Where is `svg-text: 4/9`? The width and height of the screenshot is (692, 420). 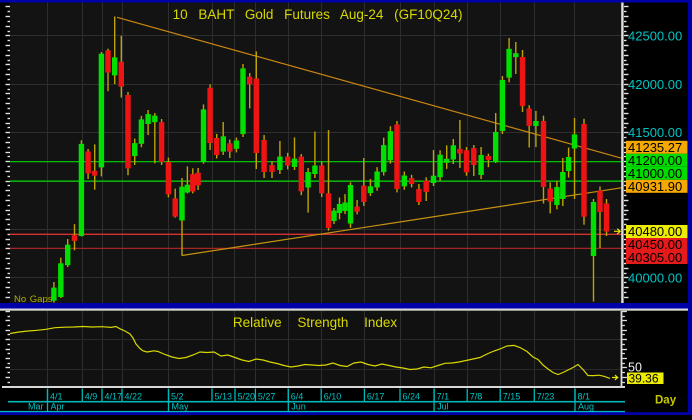
svg-text: 4/9 is located at coordinates (91, 397).